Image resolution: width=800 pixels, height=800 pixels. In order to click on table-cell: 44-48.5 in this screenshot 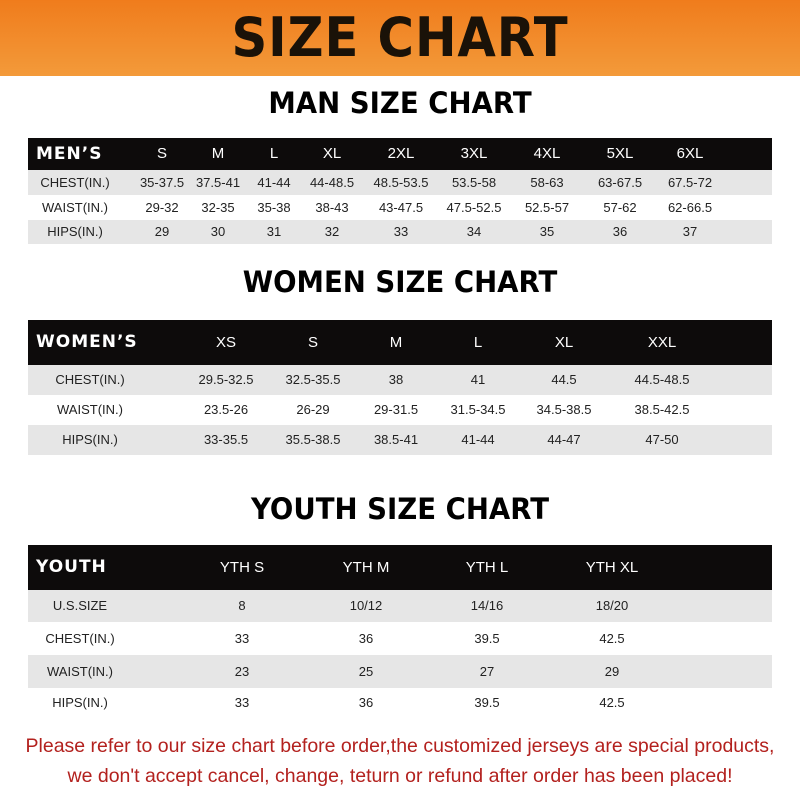, I will do `click(332, 182)`.